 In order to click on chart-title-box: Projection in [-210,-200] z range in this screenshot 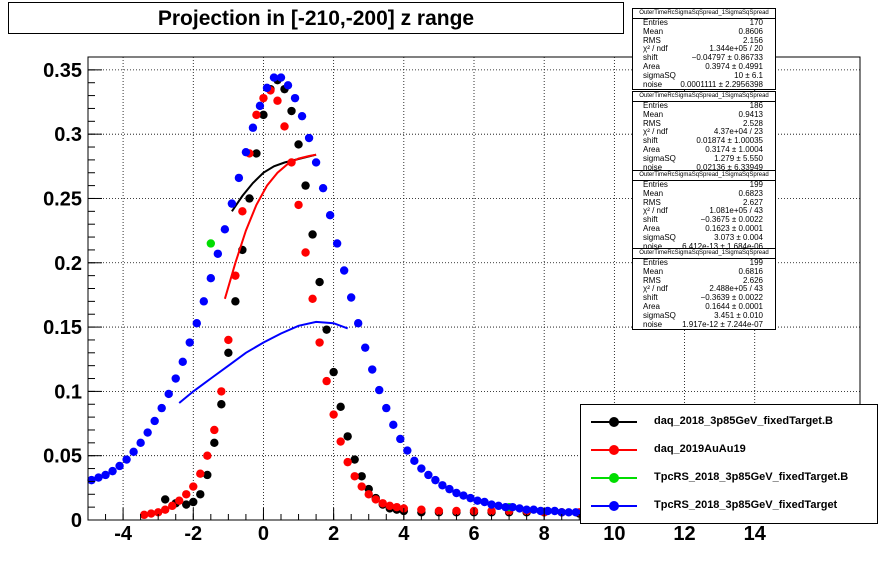, I will do `click(316, 18)`.